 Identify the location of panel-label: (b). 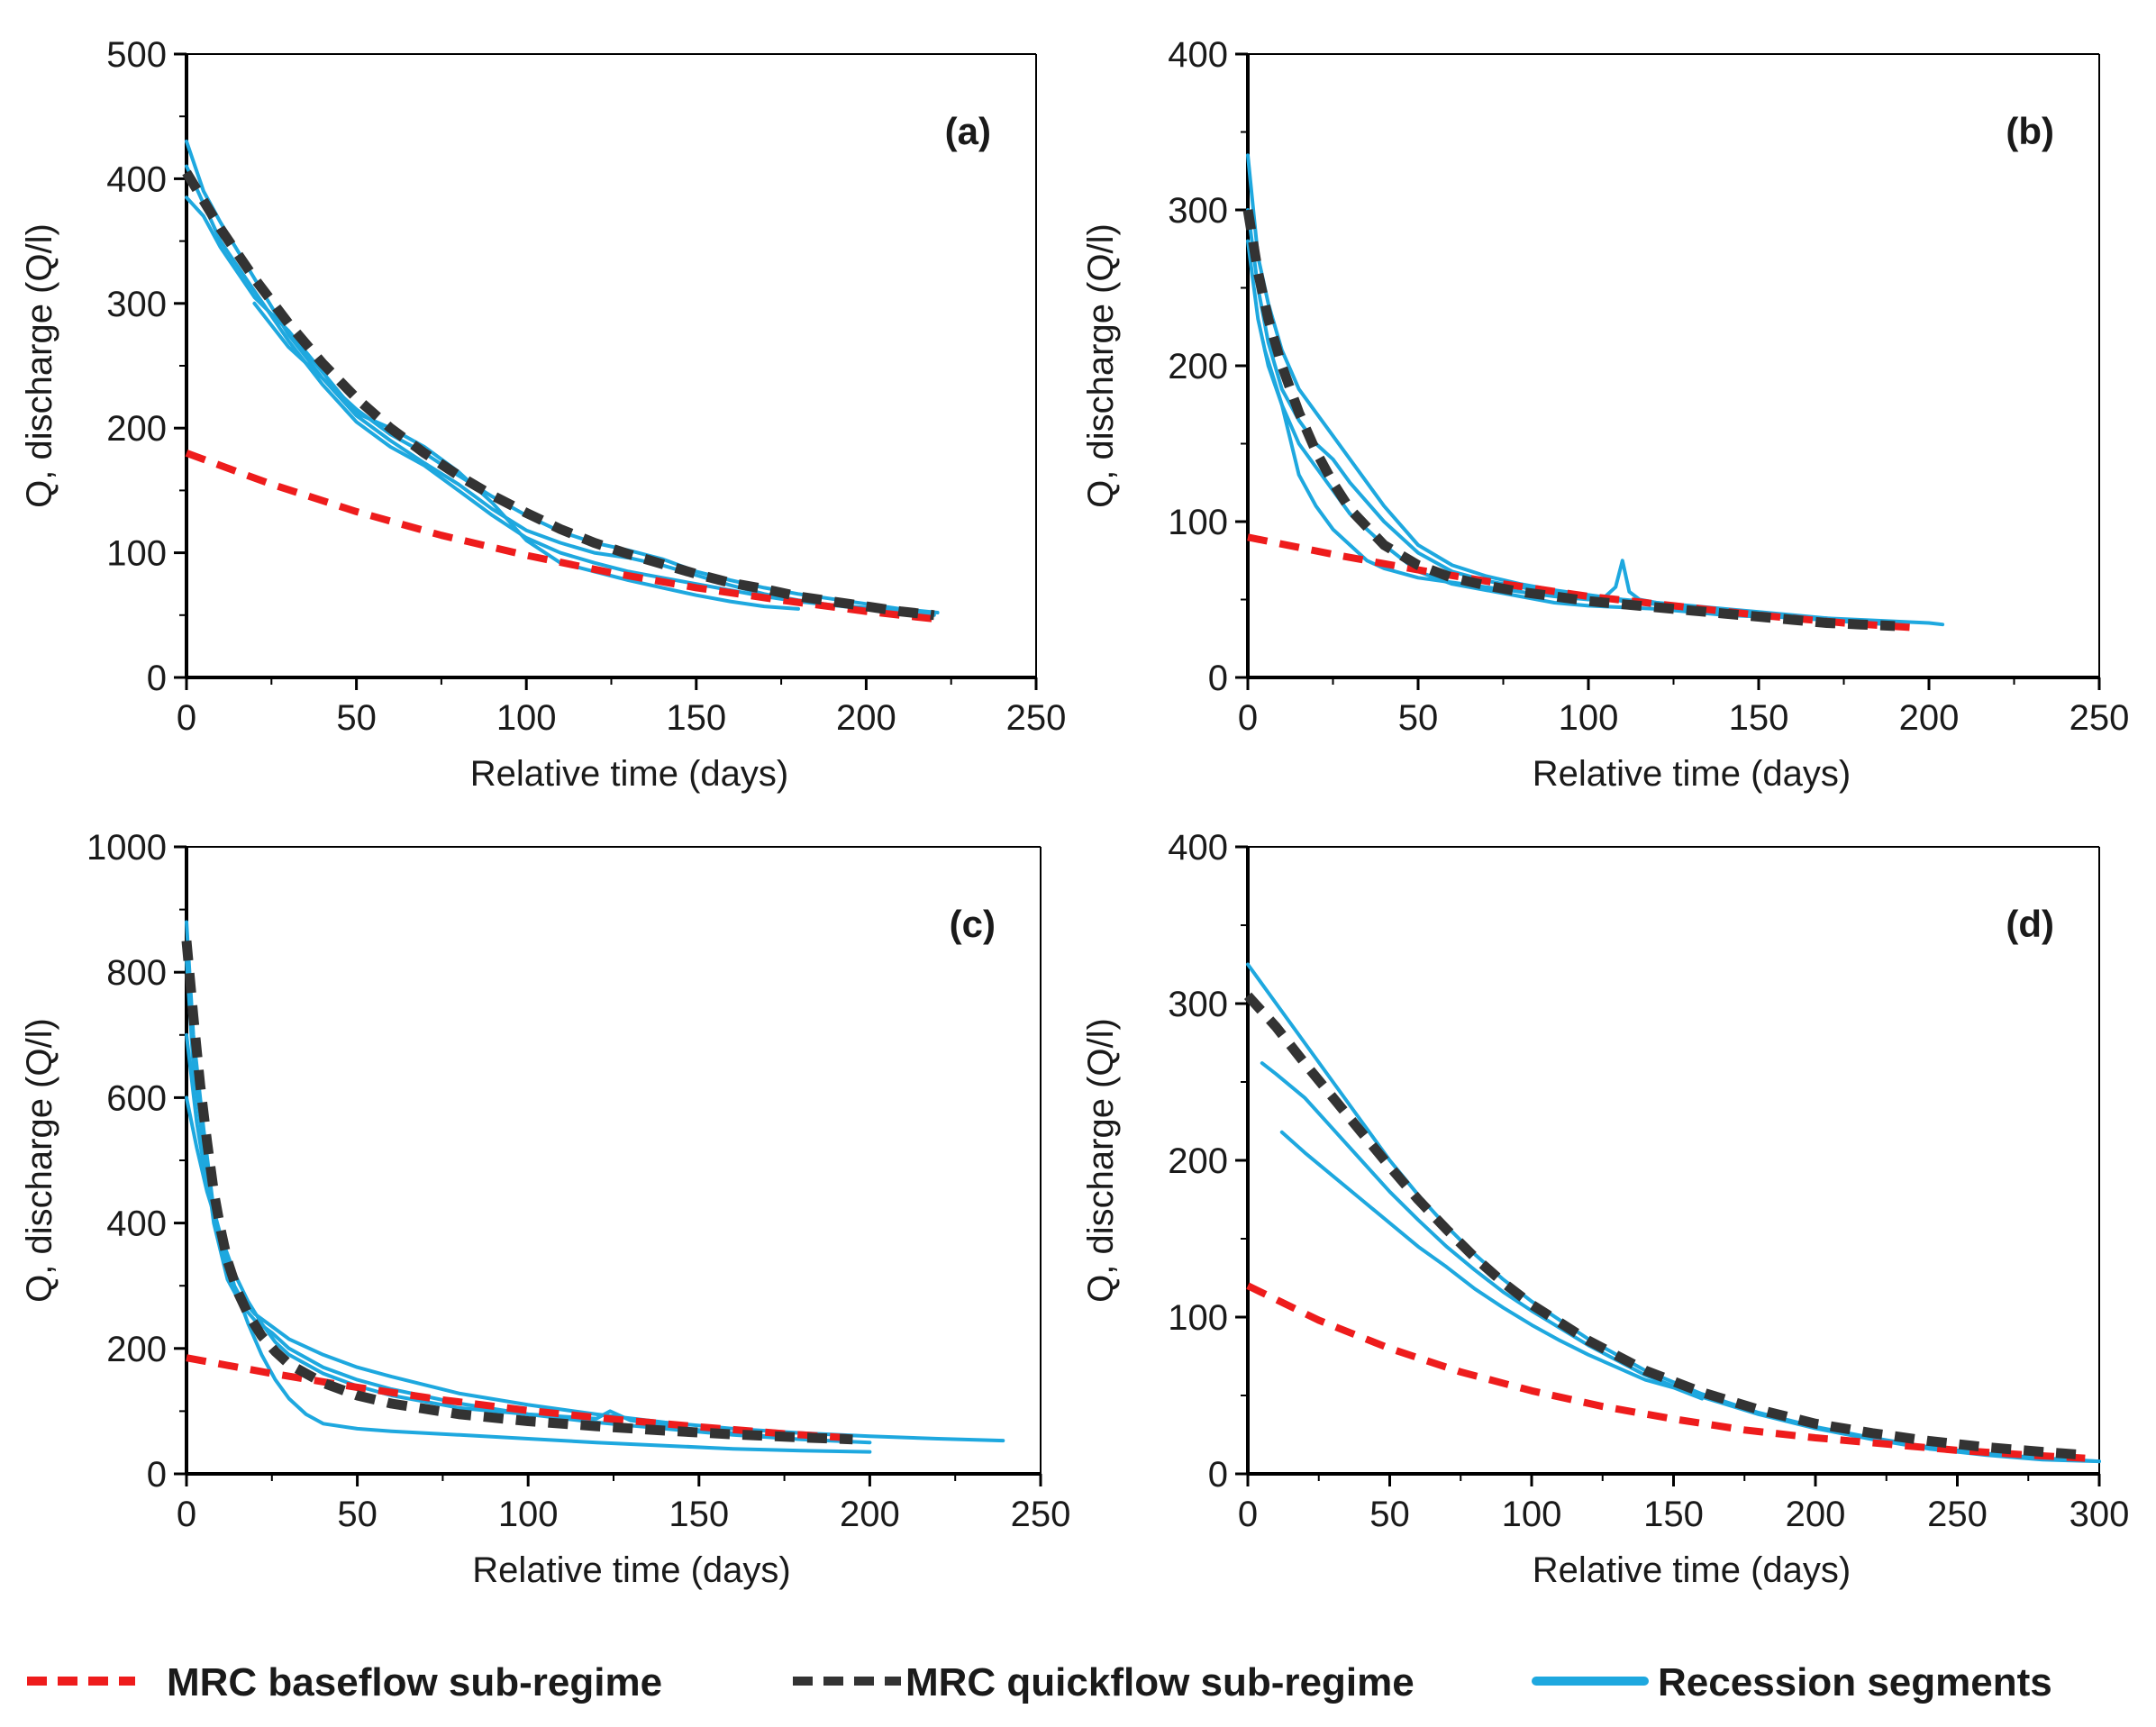
(2030, 131).